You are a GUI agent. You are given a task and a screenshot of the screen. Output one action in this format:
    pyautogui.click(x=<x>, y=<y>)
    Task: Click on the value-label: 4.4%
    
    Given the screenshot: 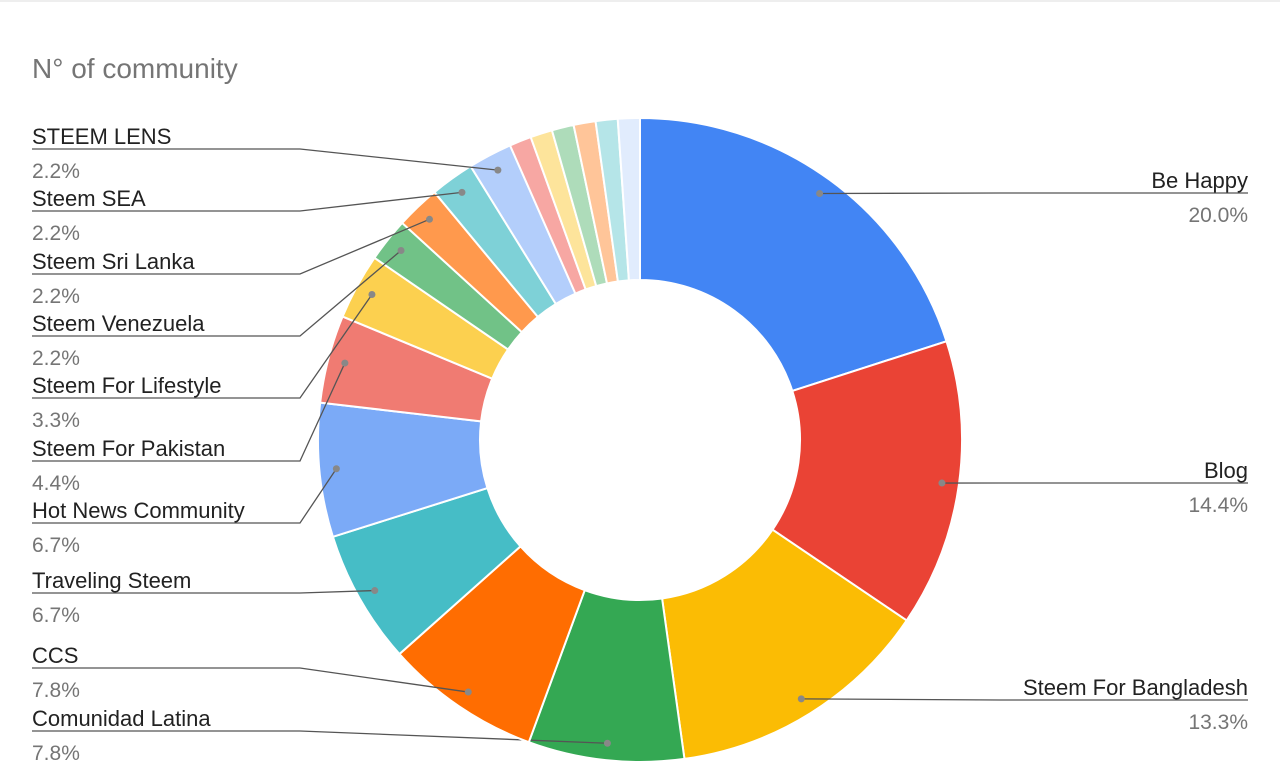 What is the action you would take?
    pyautogui.click(x=56, y=483)
    